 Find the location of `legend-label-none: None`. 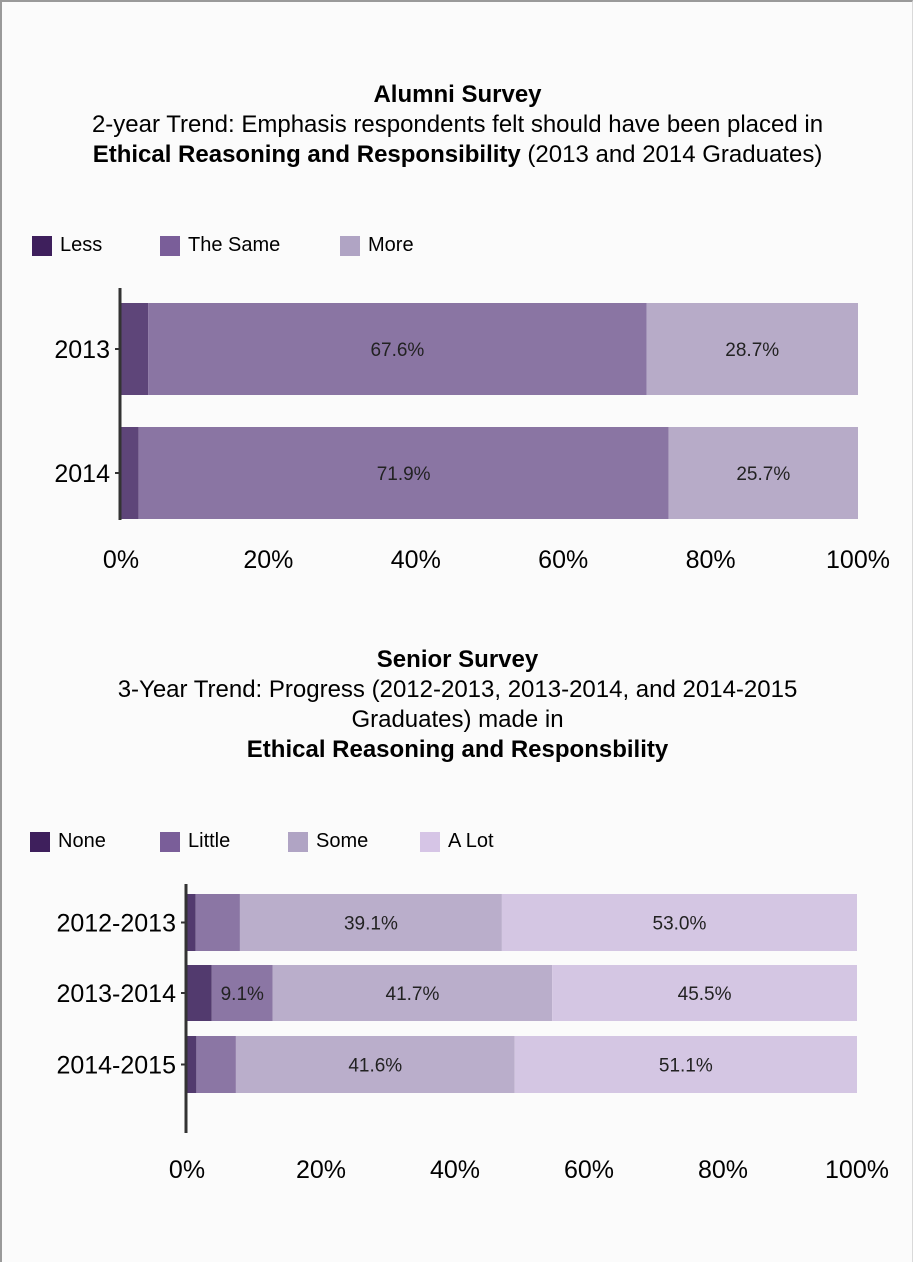

legend-label-none: None is located at coordinates (82, 841).